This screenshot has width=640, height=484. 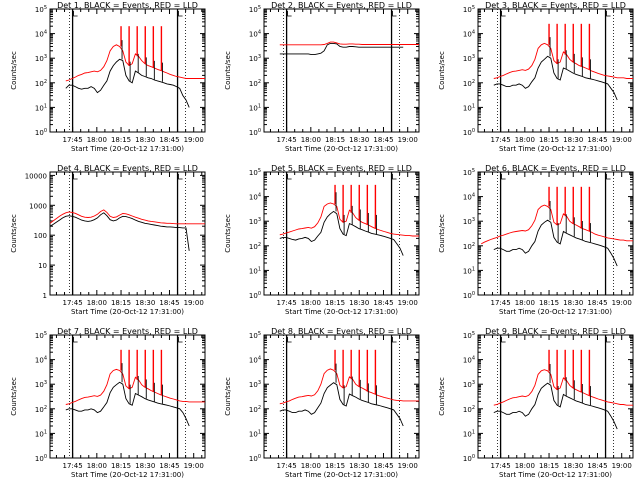 I want to click on panel-title: Det 4, BLACK = Events, RED = LLD, so click(x=127, y=168).